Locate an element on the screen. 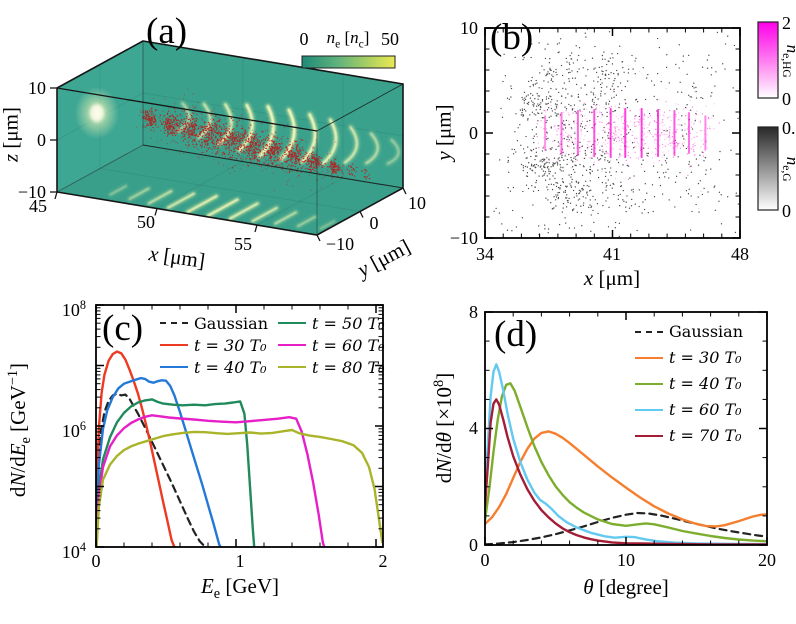 The image size is (796, 624). panel-b-label: (b) is located at coordinates (512, 37).